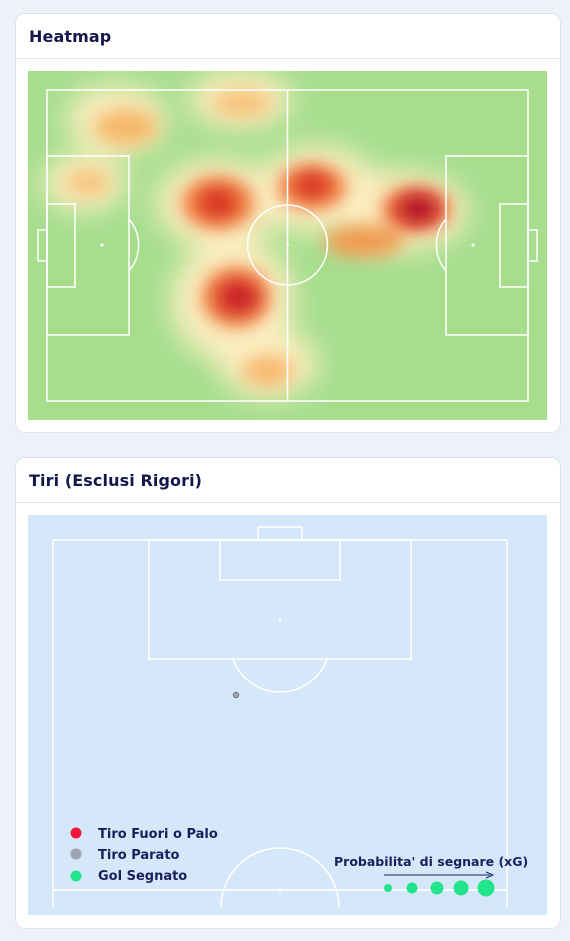 The image size is (570, 941). What do you see at coordinates (288, 36) in the screenshot?
I see `heatmap-card-header: Heatmap` at bounding box center [288, 36].